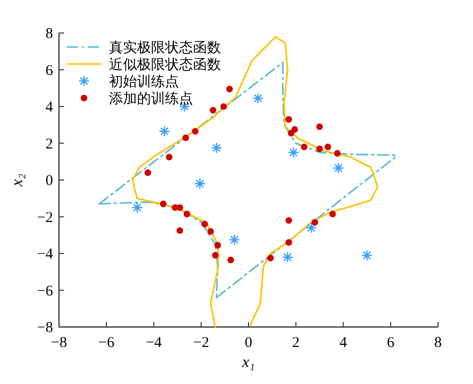 The width and height of the screenshot is (473, 384). What do you see at coordinates (344, 343) in the screenshot?
I see `x-tick-label: 4` at bounding box center [344, 343].